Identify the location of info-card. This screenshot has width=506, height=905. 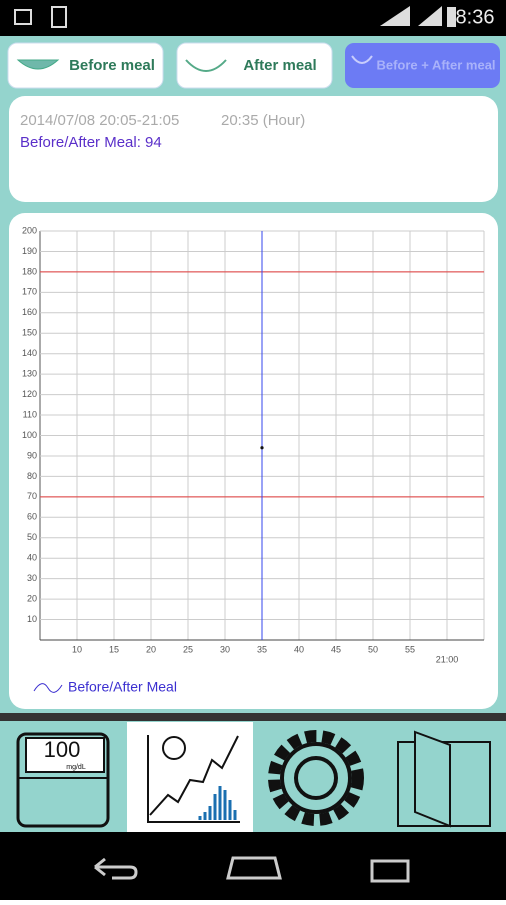
(253, 149).